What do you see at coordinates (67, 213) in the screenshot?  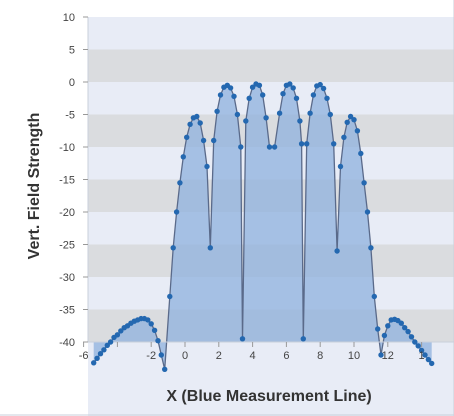 I see `y-tick-label: -20` at bounding box center [67, 213].